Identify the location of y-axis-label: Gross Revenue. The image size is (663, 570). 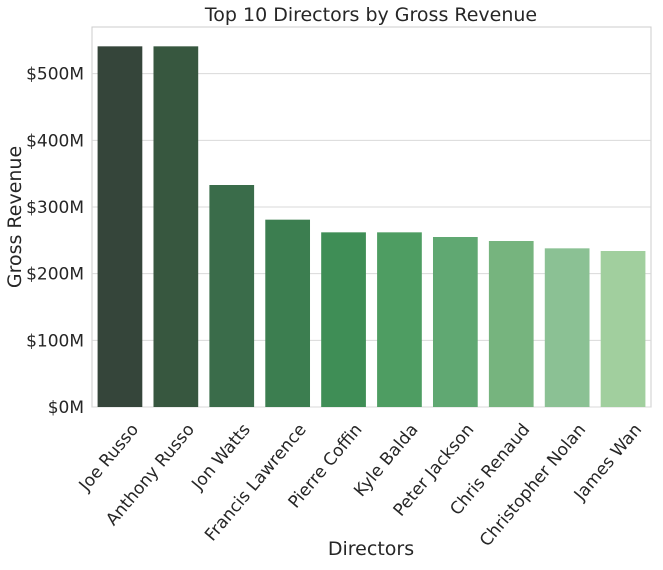
(15, 217).